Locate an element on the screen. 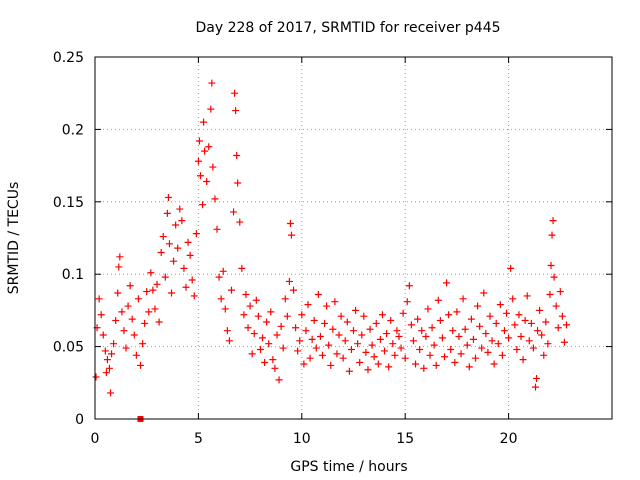 Image resolution: width=640 pixels, height=480 pixels. y-axis-label: SRMTID / TECUs is located at coordinates (14, 238).